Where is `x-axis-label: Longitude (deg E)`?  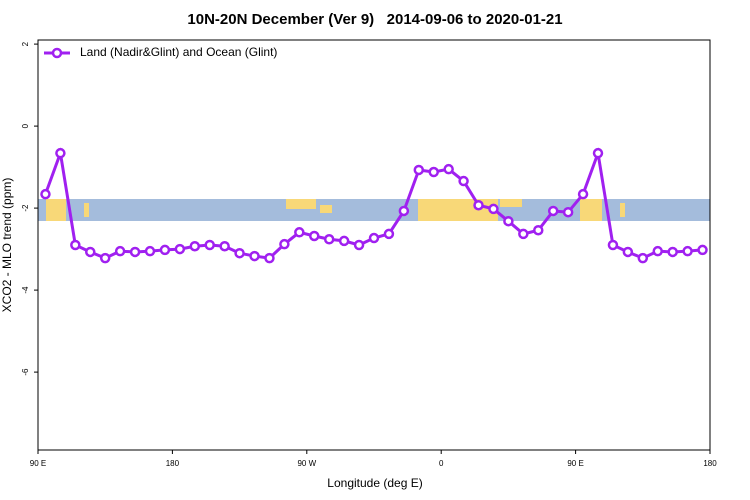 x-axis-label: Longitude (deg E) is located at coordinates (374, 483).